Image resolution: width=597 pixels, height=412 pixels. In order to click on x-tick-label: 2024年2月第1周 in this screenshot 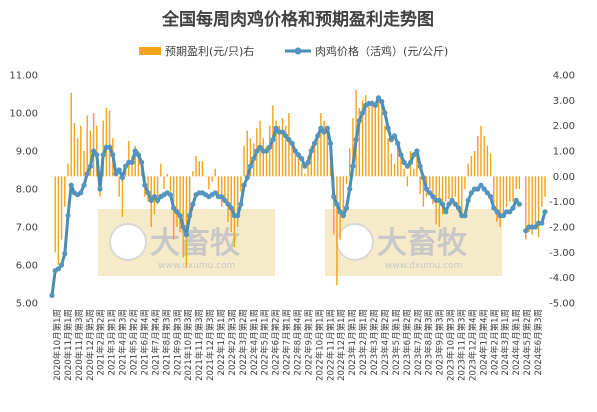, I will do `click(494, 342)`.